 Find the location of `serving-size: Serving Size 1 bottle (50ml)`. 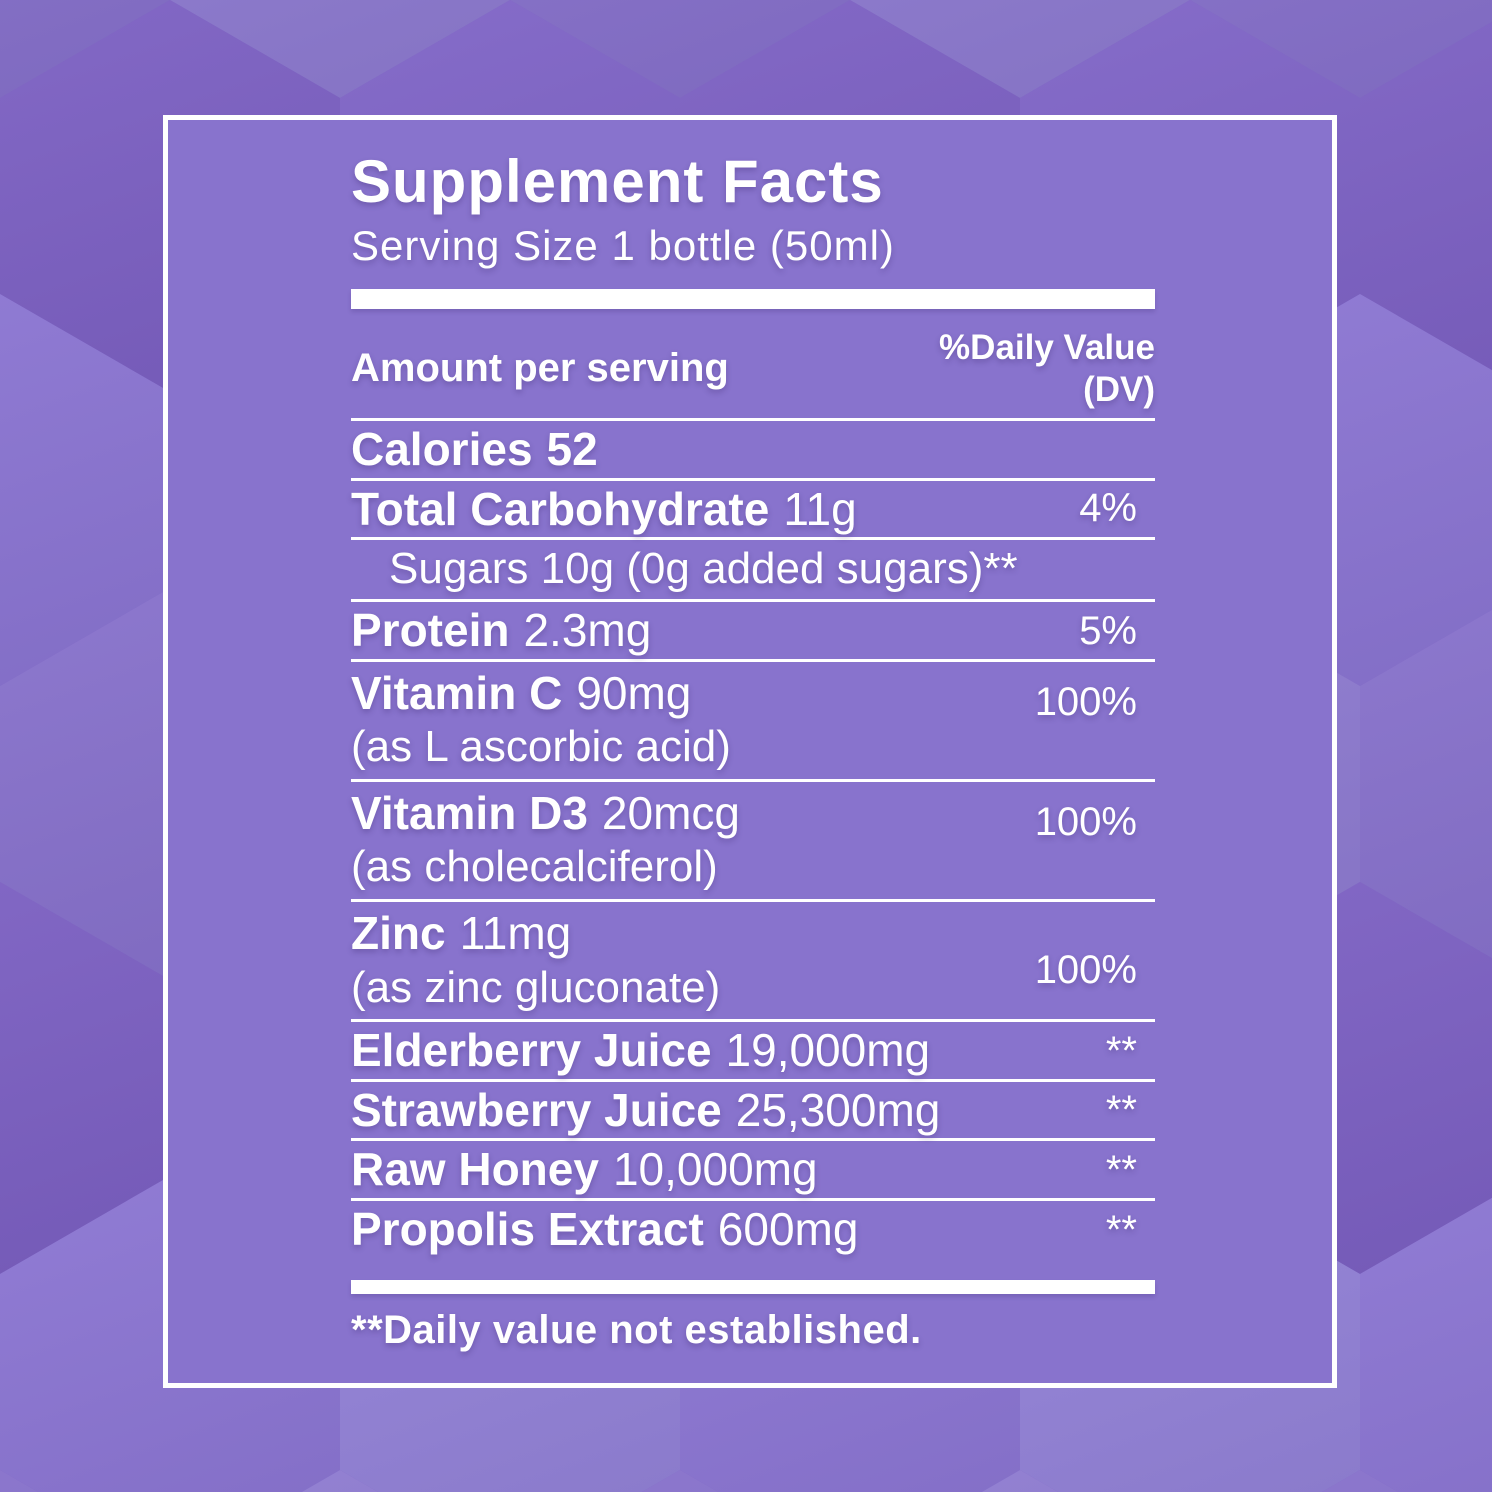

serving-size: Serving Size 1 bottle (50ml) is located at coordinates (623, 245).